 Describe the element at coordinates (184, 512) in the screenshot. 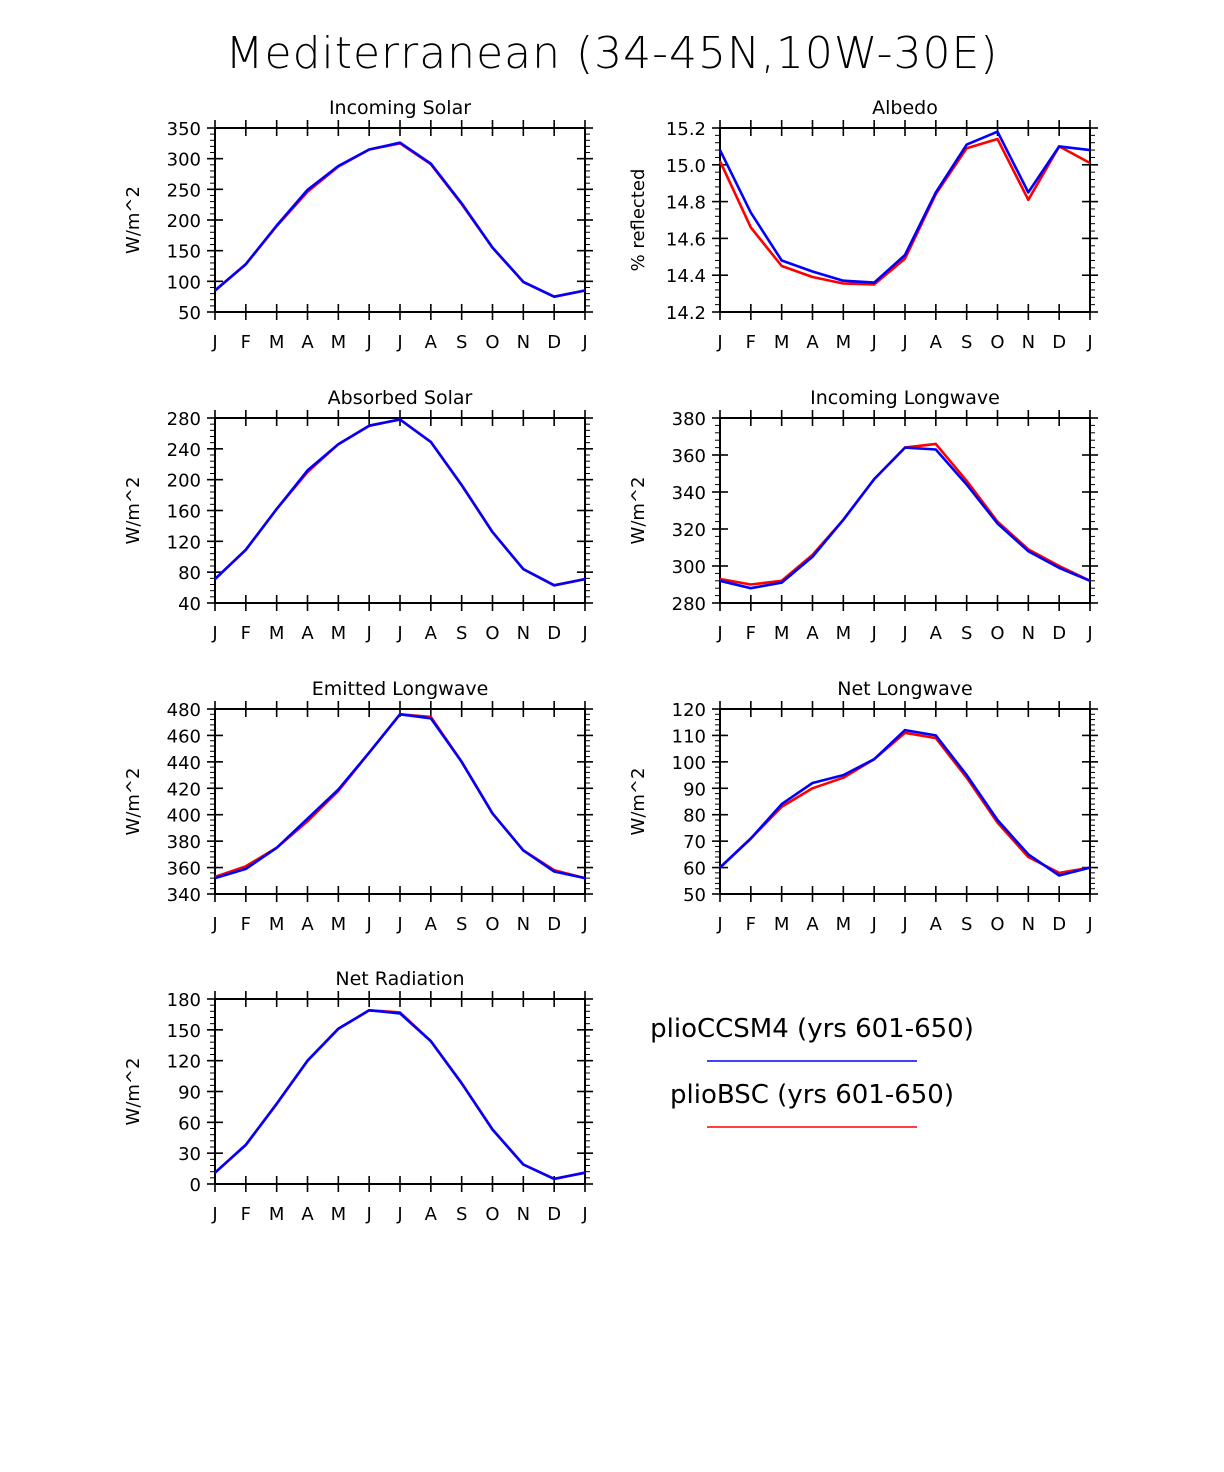

I see `y-tick-label: 160` at that location.